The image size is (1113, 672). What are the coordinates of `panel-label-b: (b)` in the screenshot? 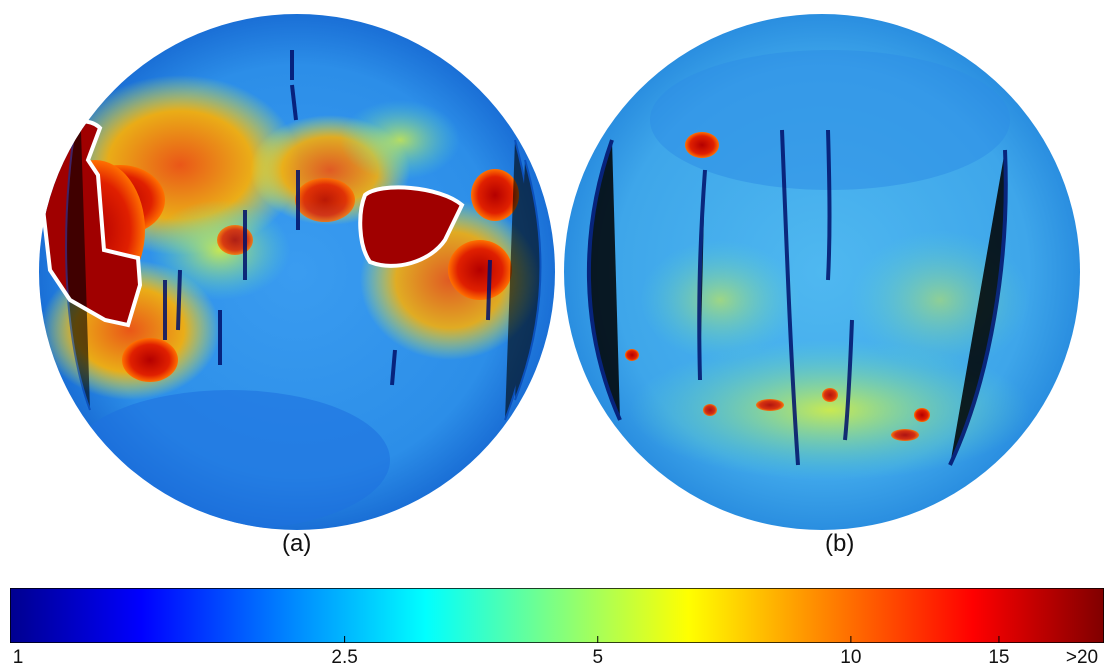 It's located at (840, 543).